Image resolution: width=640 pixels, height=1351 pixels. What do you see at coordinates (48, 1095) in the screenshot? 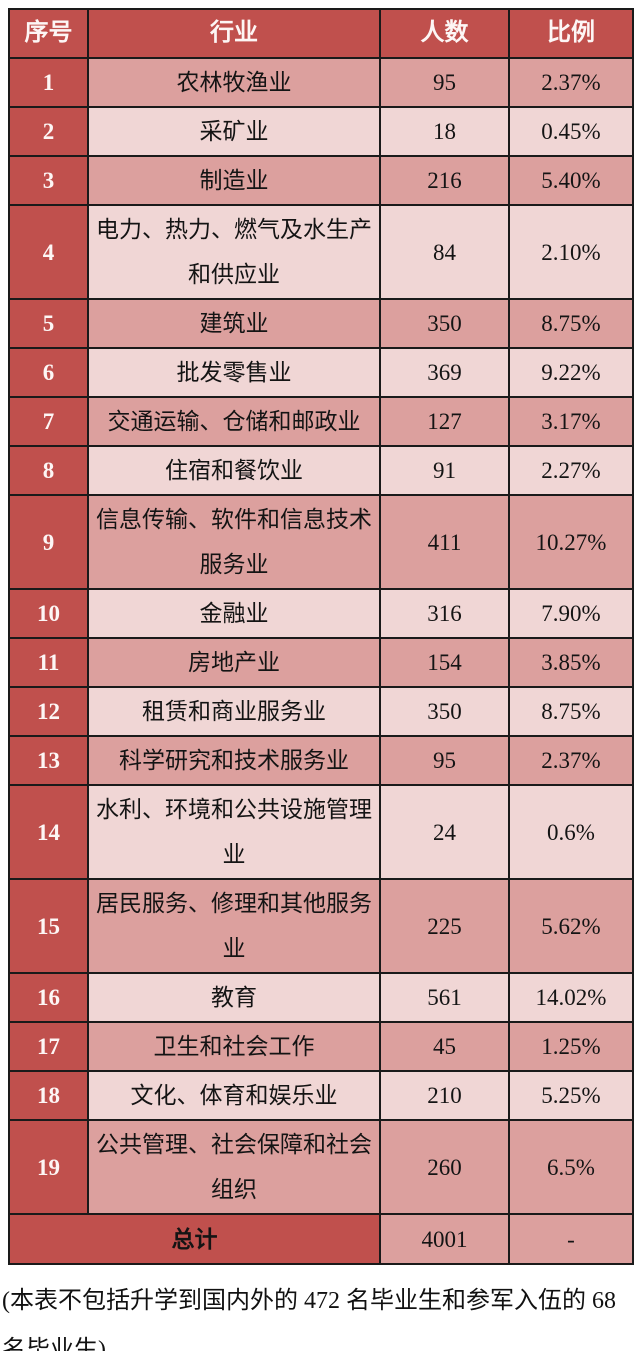
I see `serial-cell: 18` at bounding box center [48, 1095].